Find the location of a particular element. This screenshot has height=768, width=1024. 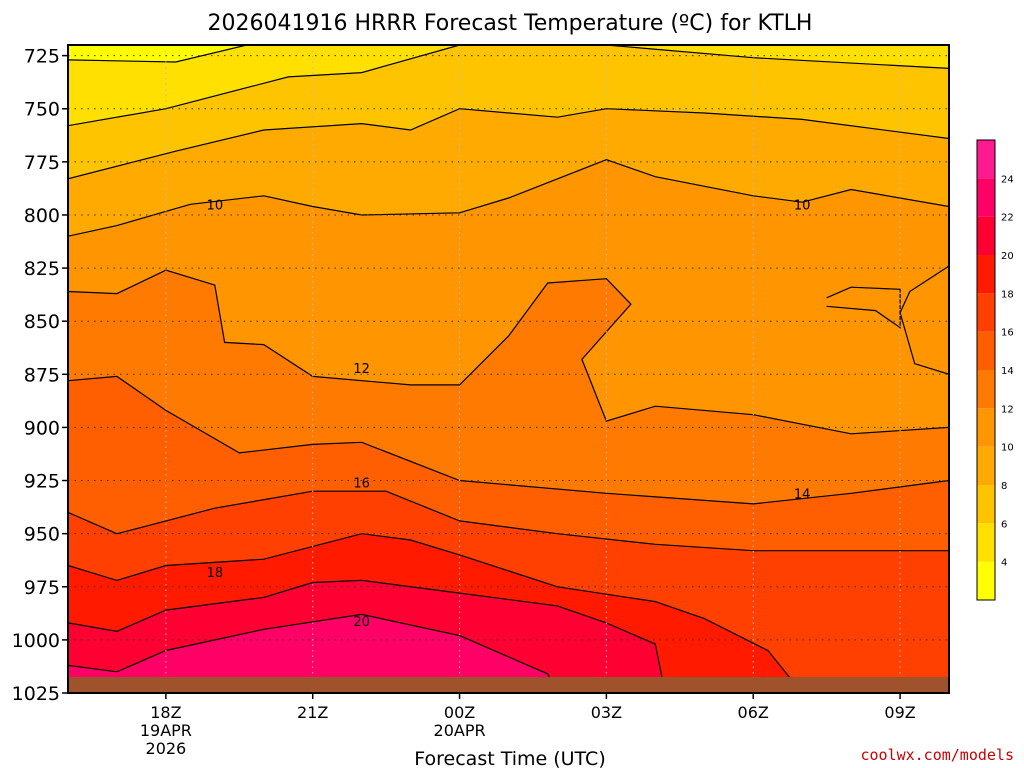

colorbar: 4 6 8 10 12 14 16 18 20 22 24 is located at coordinates (995, 370).